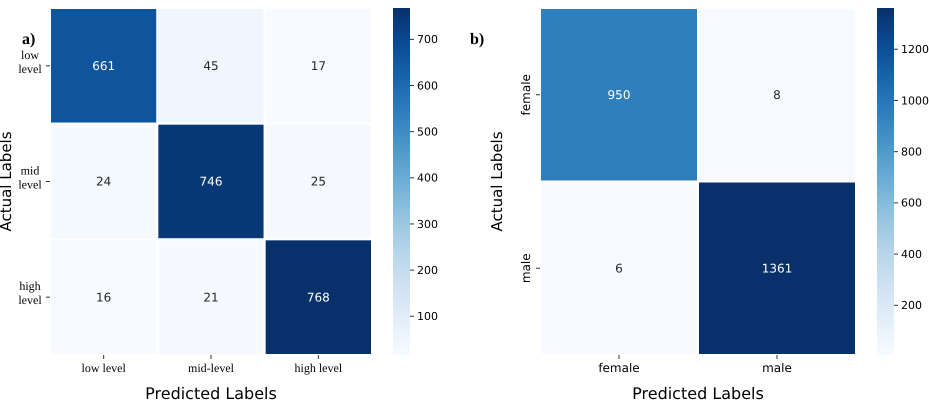  What do you see at coordinates (427, 39) in the screenshot?
I see `color-bar-label: 700` at bounding box center [427, 39].